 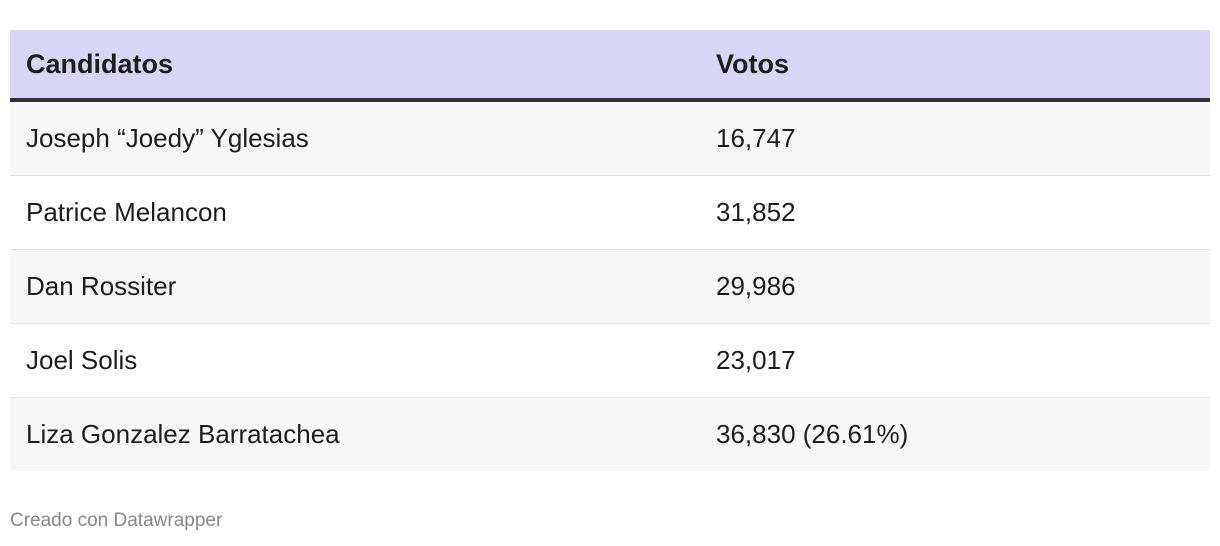 What do you see at coordinates (101, 286) in the screenshot?
I see `candidate-name: Dan Rossiter` at bounding box center [101, 286].